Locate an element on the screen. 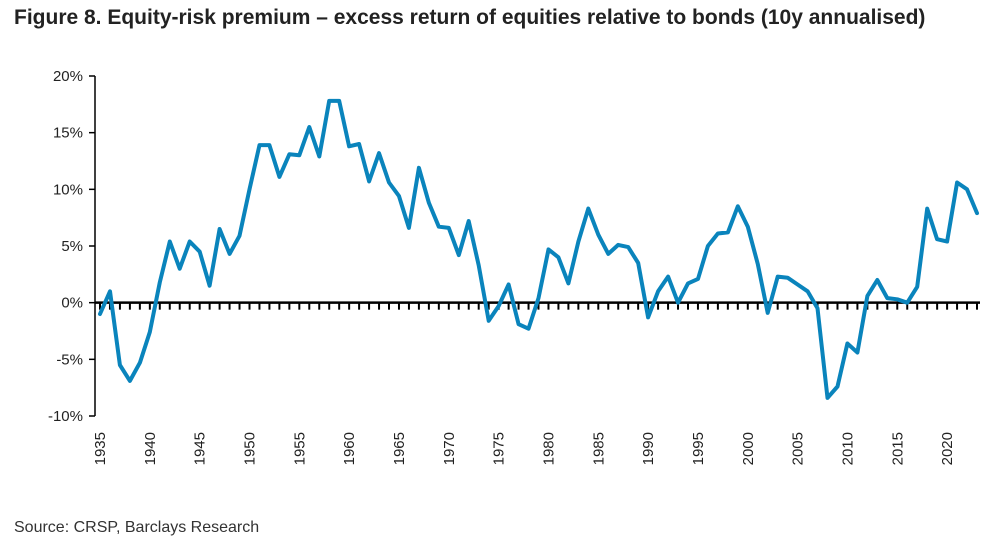 The image size is (997, 543). y-tick-label: 10% is located at coordinates (68, 189).